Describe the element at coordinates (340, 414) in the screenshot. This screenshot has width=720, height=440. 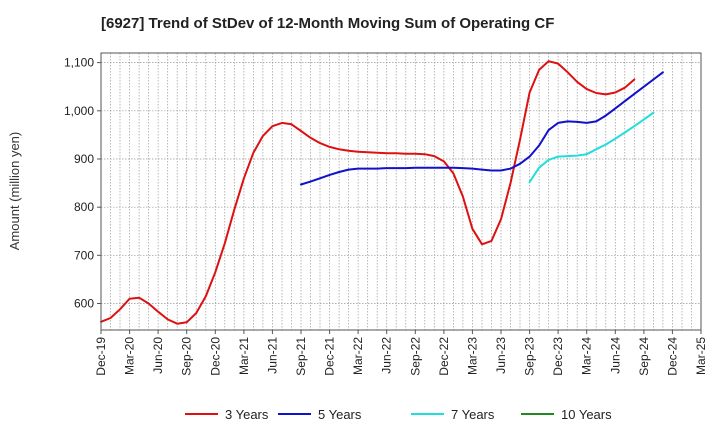
I see `legend-label-5-years: 5 Years` at that location.